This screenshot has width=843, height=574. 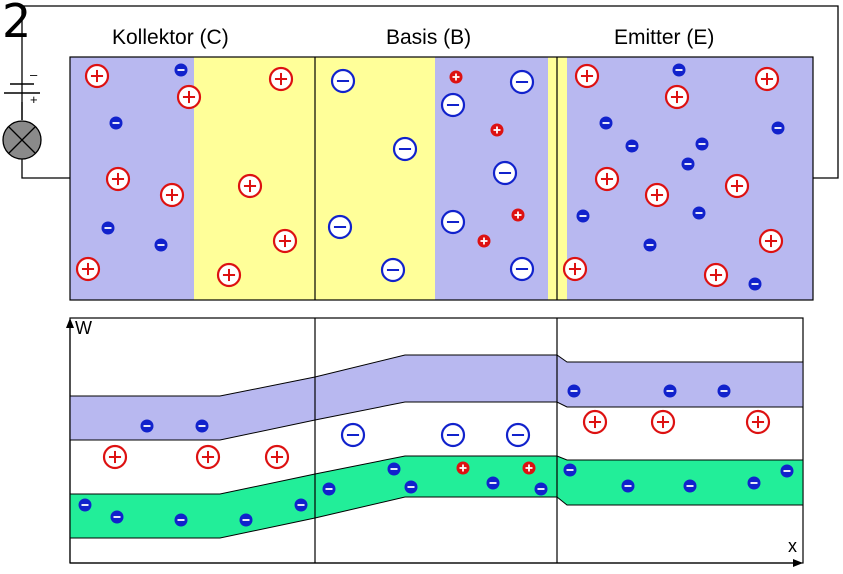 I want to click on figure-number: 2, so click(x=17, y=24).